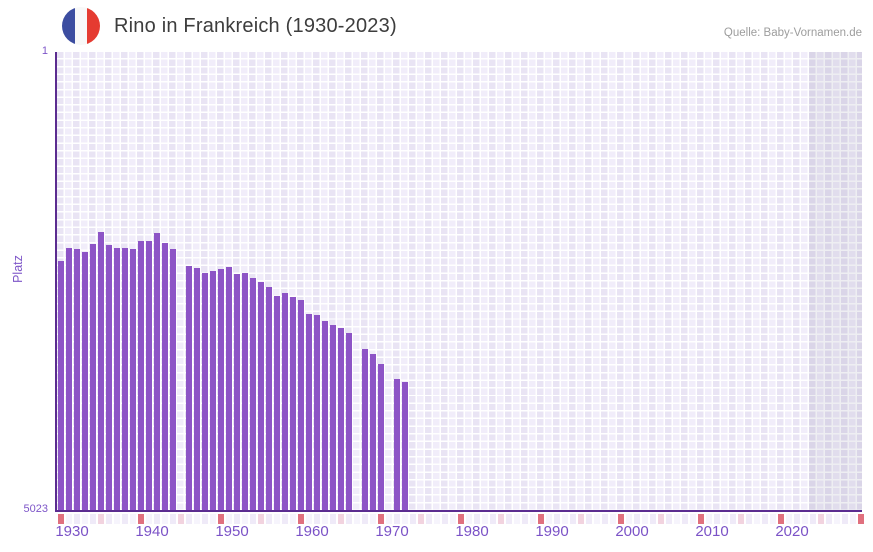  Describe the element at coordinates (173, 379) in the screenshot. I see `rank-bar-1944` at that location.